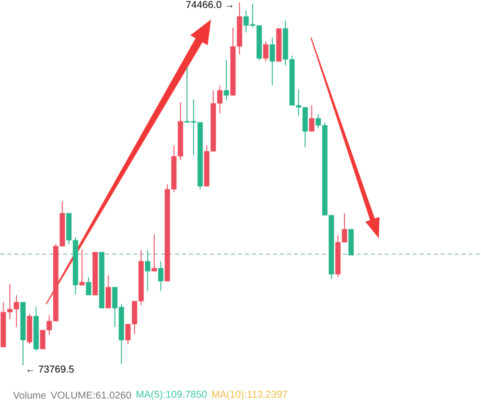  Describe the element at coordinates (29, 395) in the screenshot. I see `text: Volume` at that location.